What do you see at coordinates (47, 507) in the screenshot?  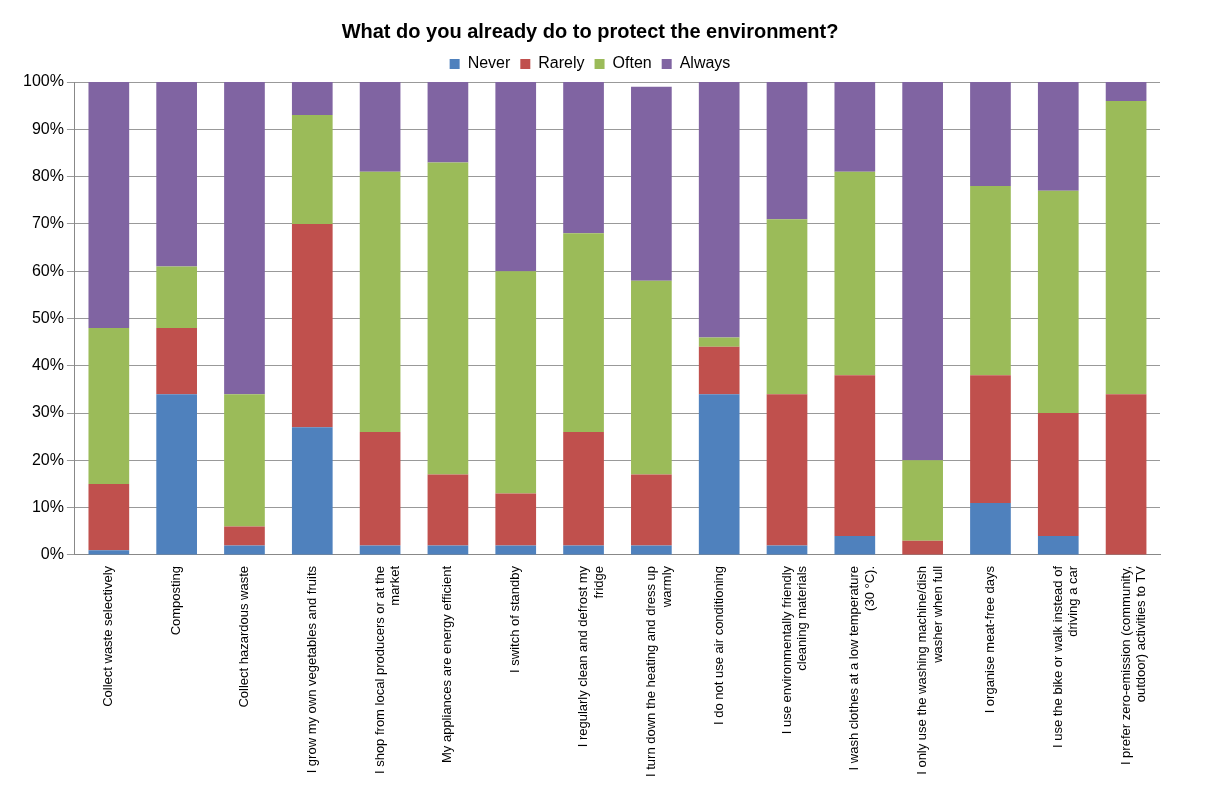 I see `y-tick-label: 10%` at bounding box center [47, 507].